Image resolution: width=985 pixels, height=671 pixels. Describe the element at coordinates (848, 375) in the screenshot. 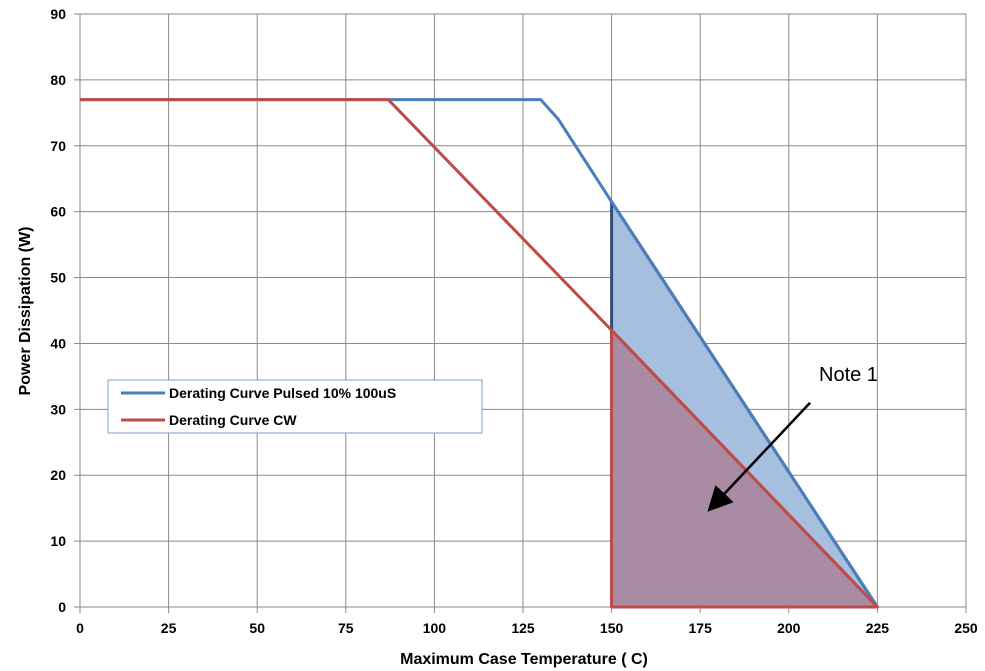

I see `note-1-label: Note 1` at that location.